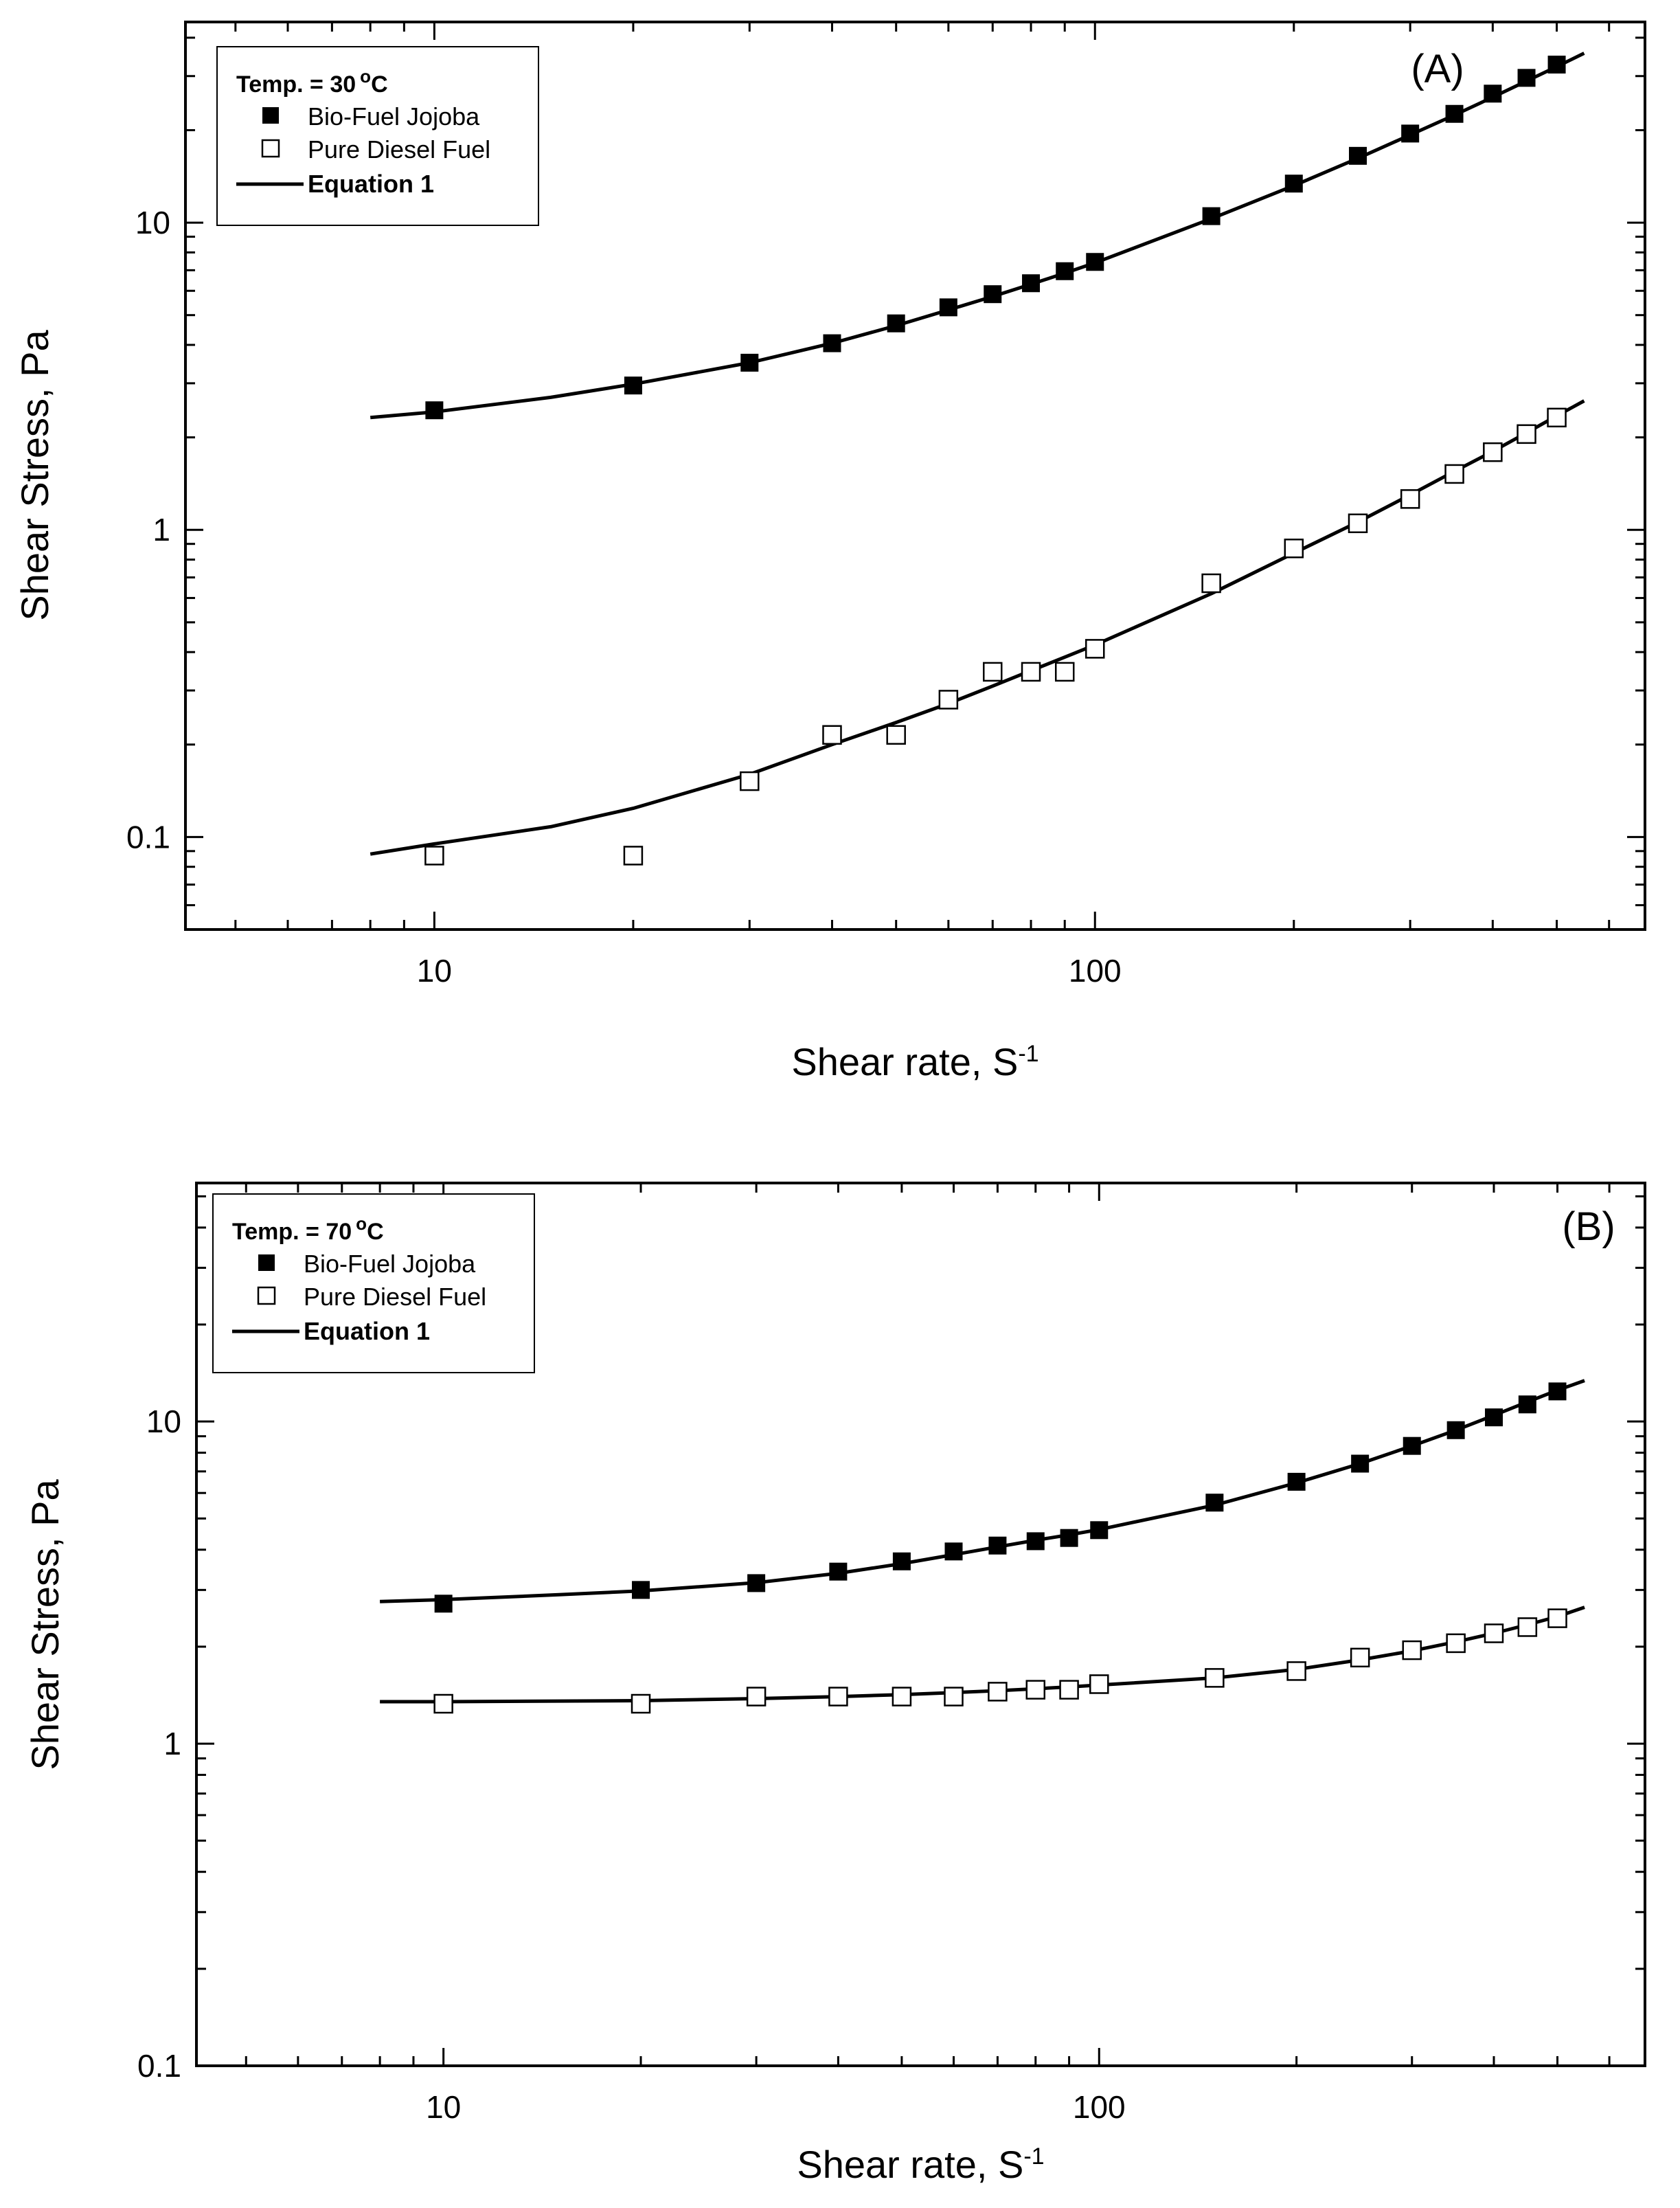 Image resolution: width=1680 pixels, height=2208 pixels. I want to click on x-axis-title-b: Shear rate, S-1, so click(920, 2165).